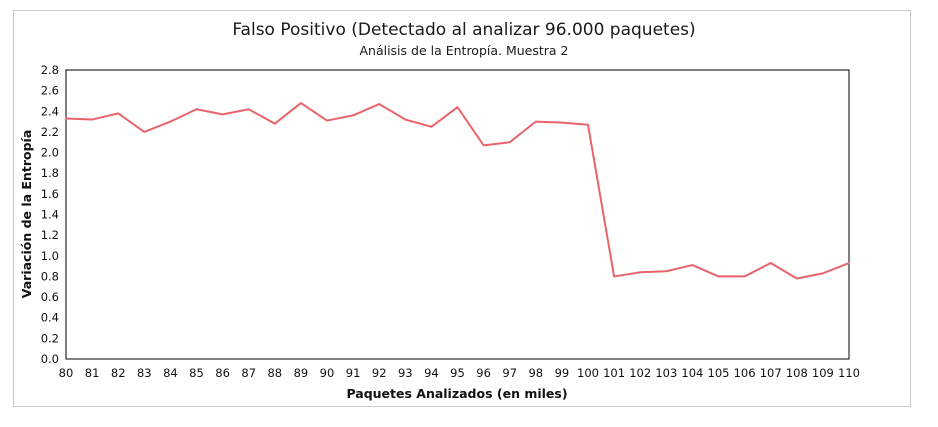 The image size is (938, 427). Describe the element at coordinates (509, 373) in the screenshot. I see `x-tick-label: 97` at that location.